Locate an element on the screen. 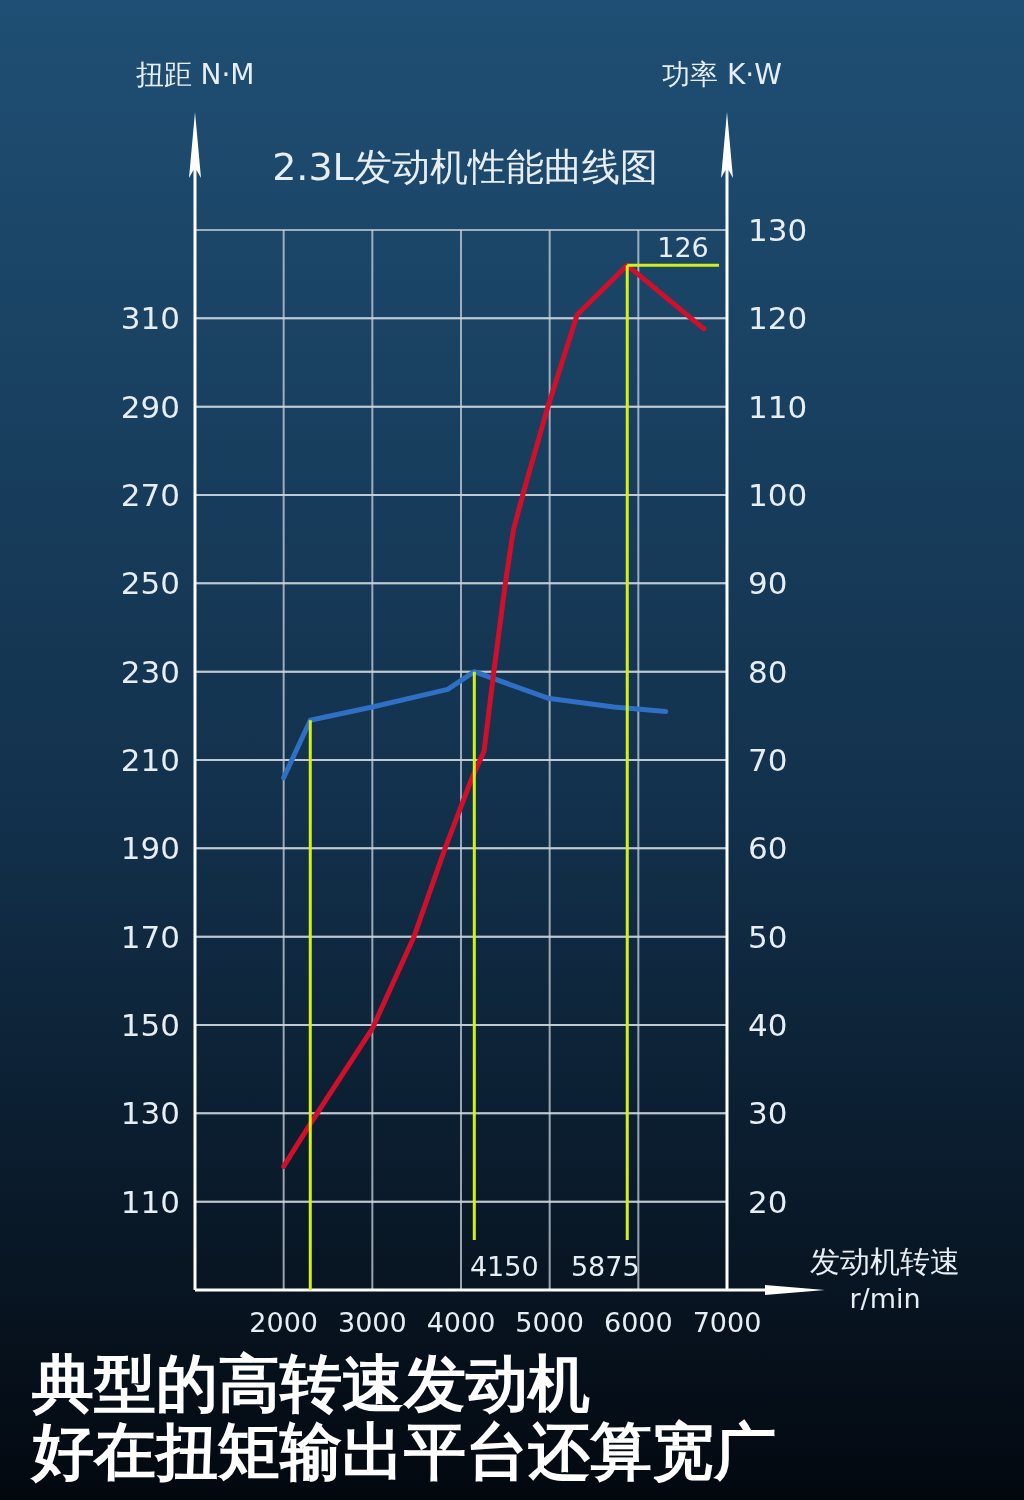 This screenshot has height=1500, width=1024. x-tick-label: 5000 is located at coordinates (550, 1322).